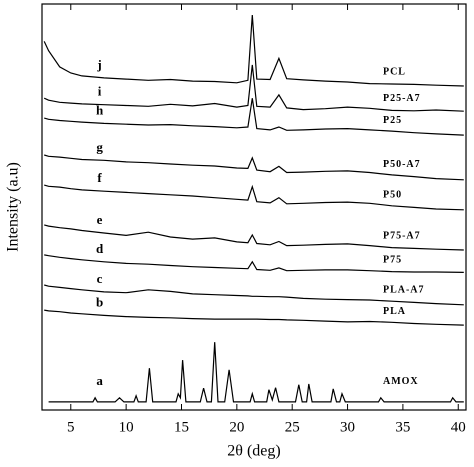  What do you see at coordinates (402, 427) in the screenshot?
I see `x-tick-label: 35` at bounding box center [402, 427].